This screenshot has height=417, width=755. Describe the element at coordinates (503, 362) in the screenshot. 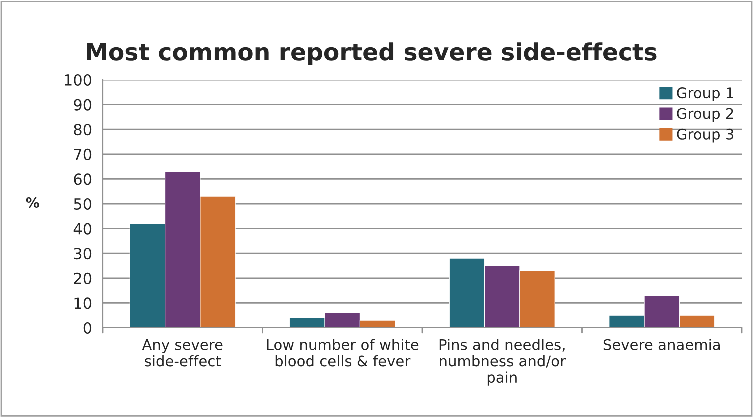

I see `x-tick-label: Pins and needles, numbness and/or pain` at that location.